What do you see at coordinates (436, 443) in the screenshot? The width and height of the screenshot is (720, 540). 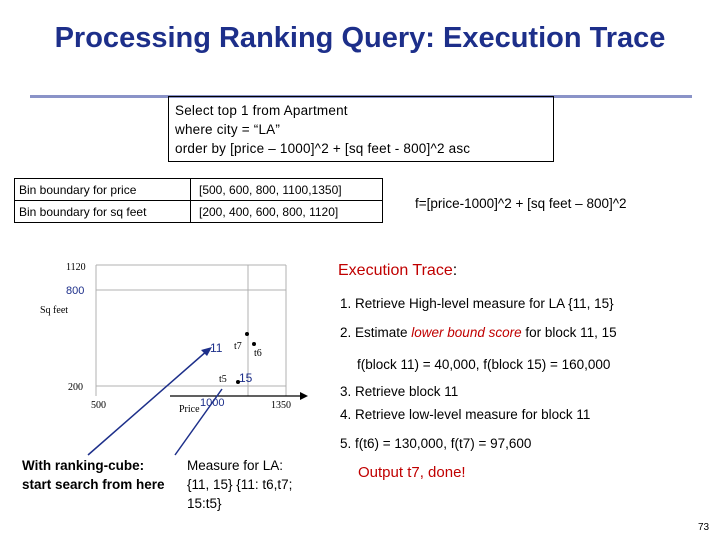 I see `step-5: 5. f(t6) = 130,000, f(t7) = 97,600` at bounding box center [436, 443].